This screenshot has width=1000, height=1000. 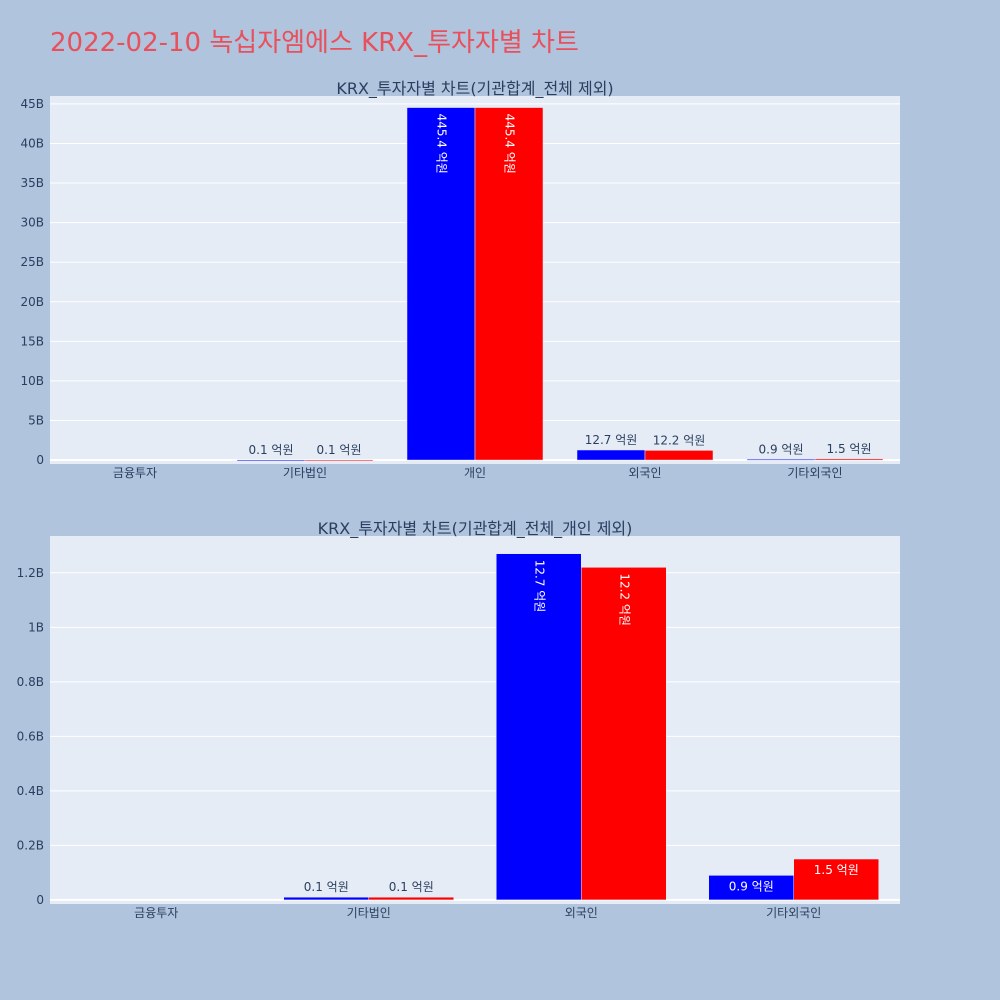 I want to click on y-tick-label: 15B, so click(x=32, y=341).